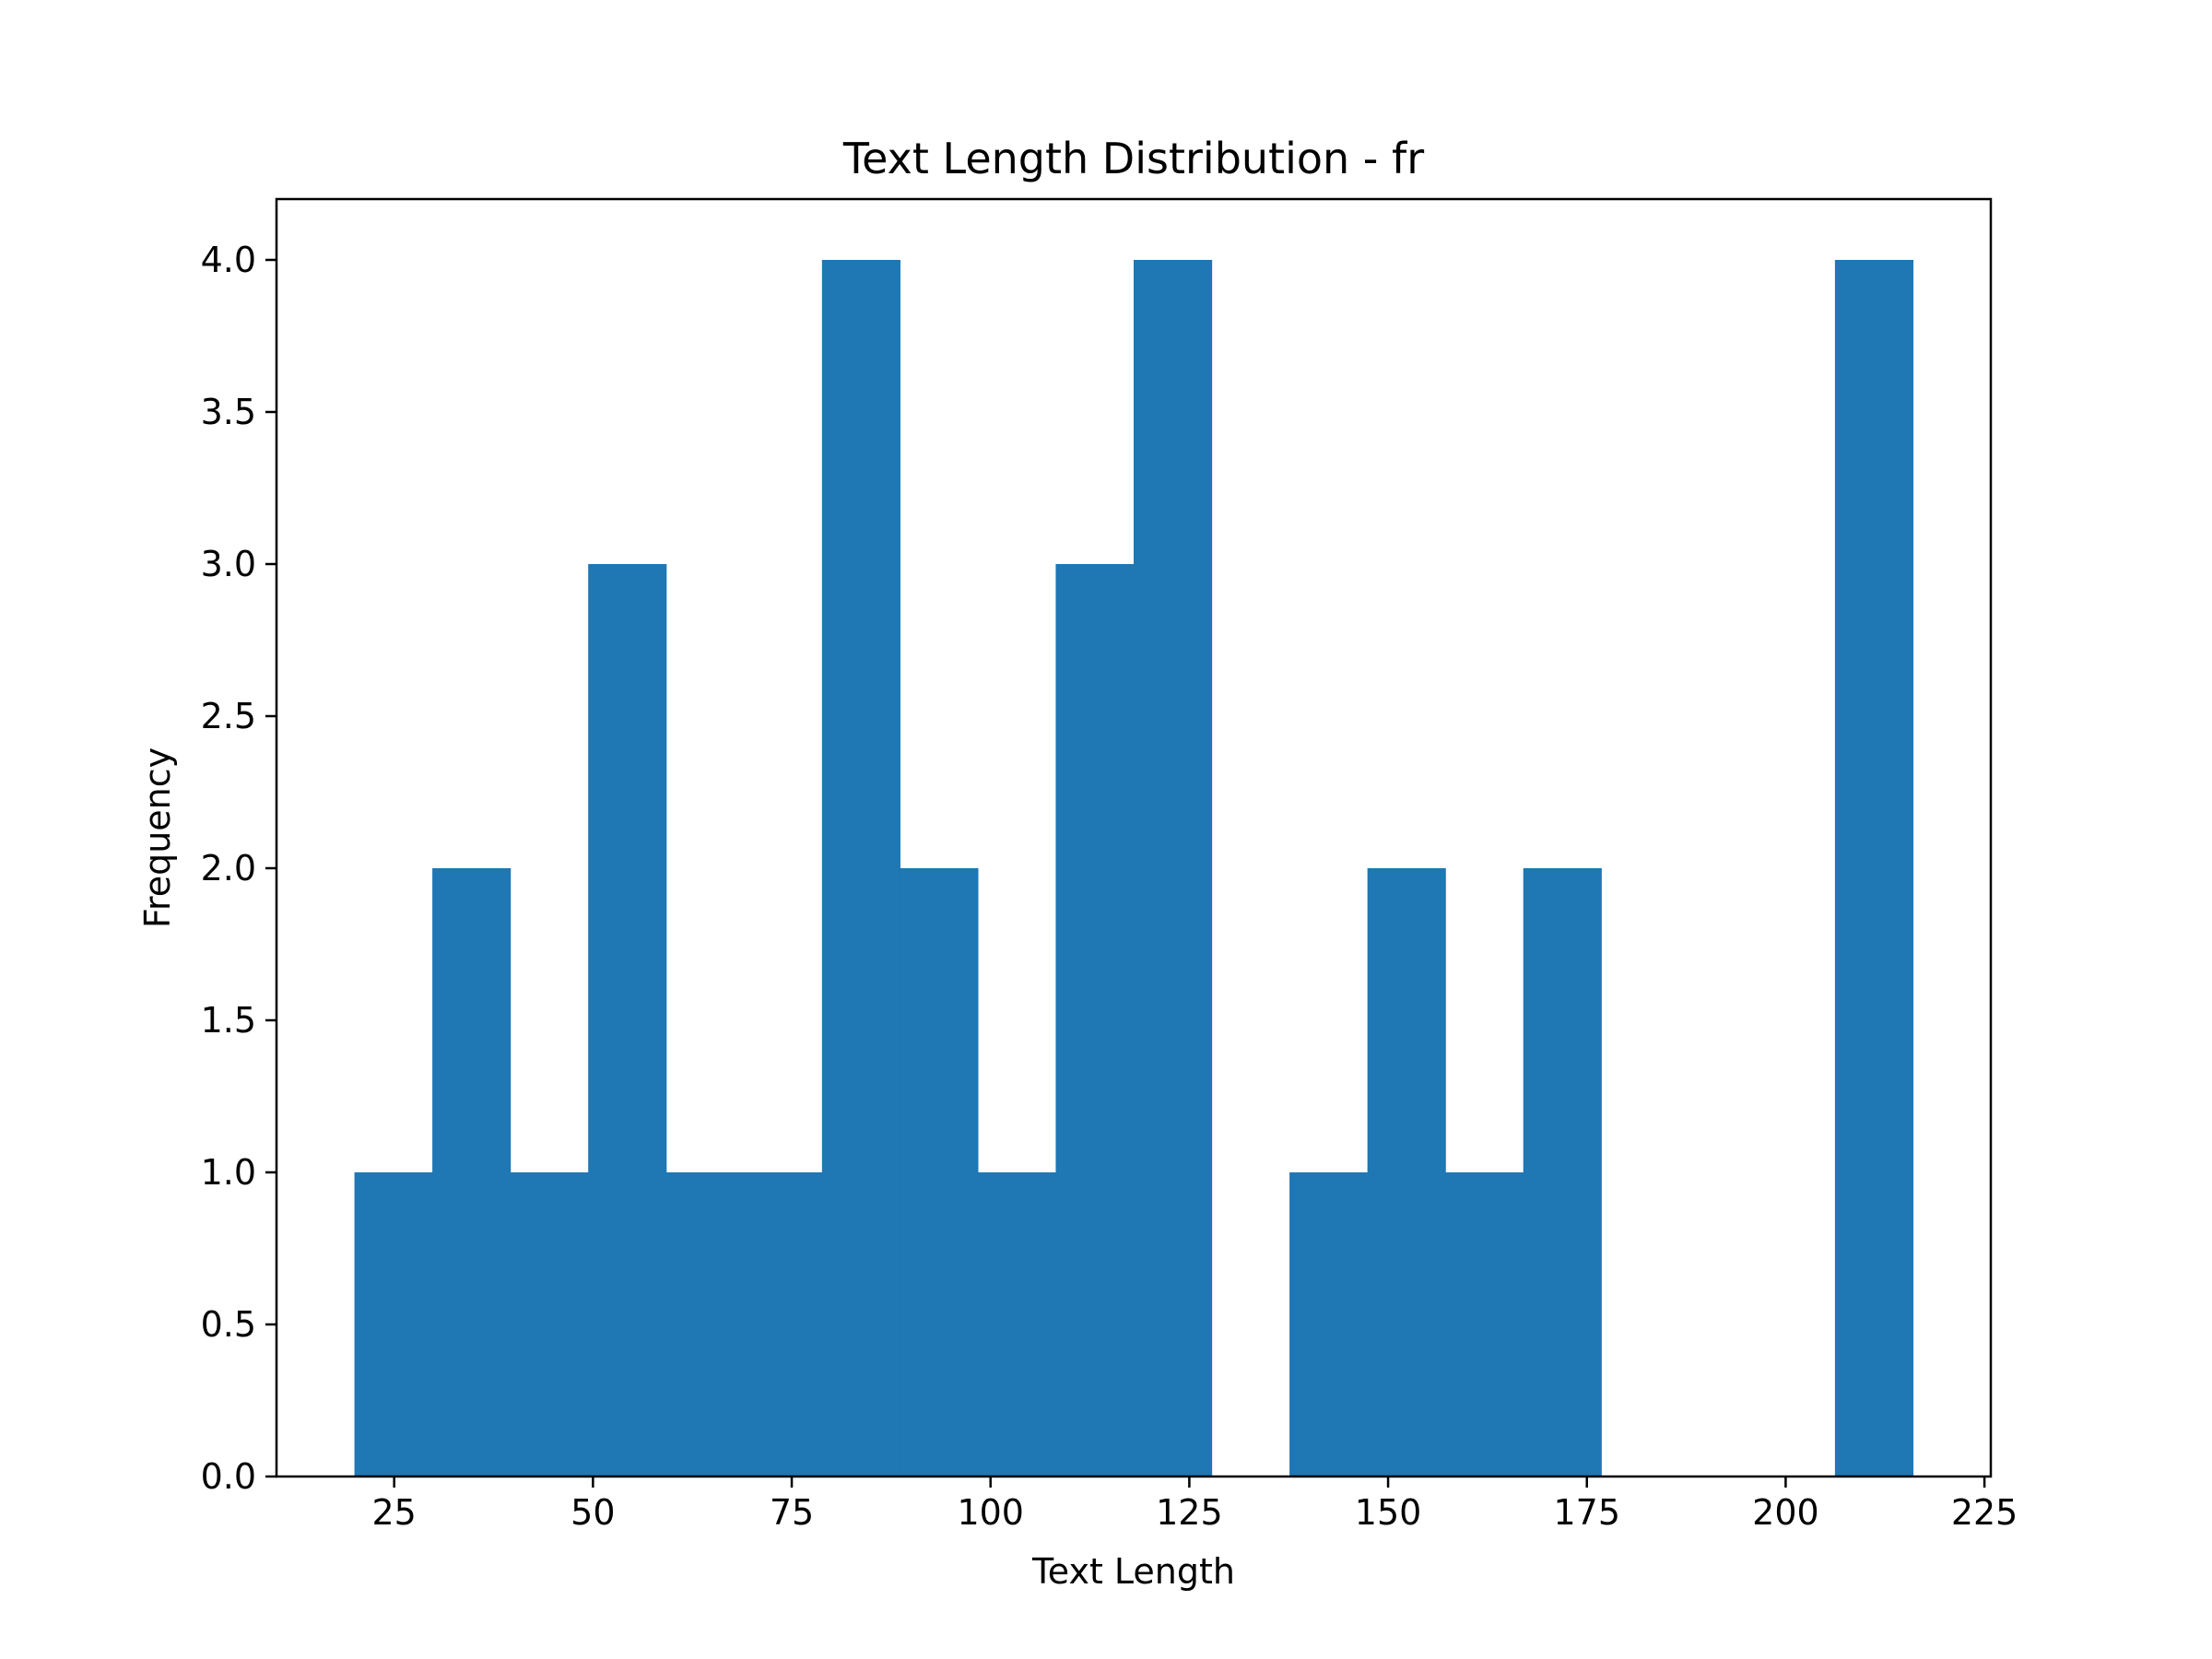  I want to click on x-tick-label: 50, so click(593, 1512).